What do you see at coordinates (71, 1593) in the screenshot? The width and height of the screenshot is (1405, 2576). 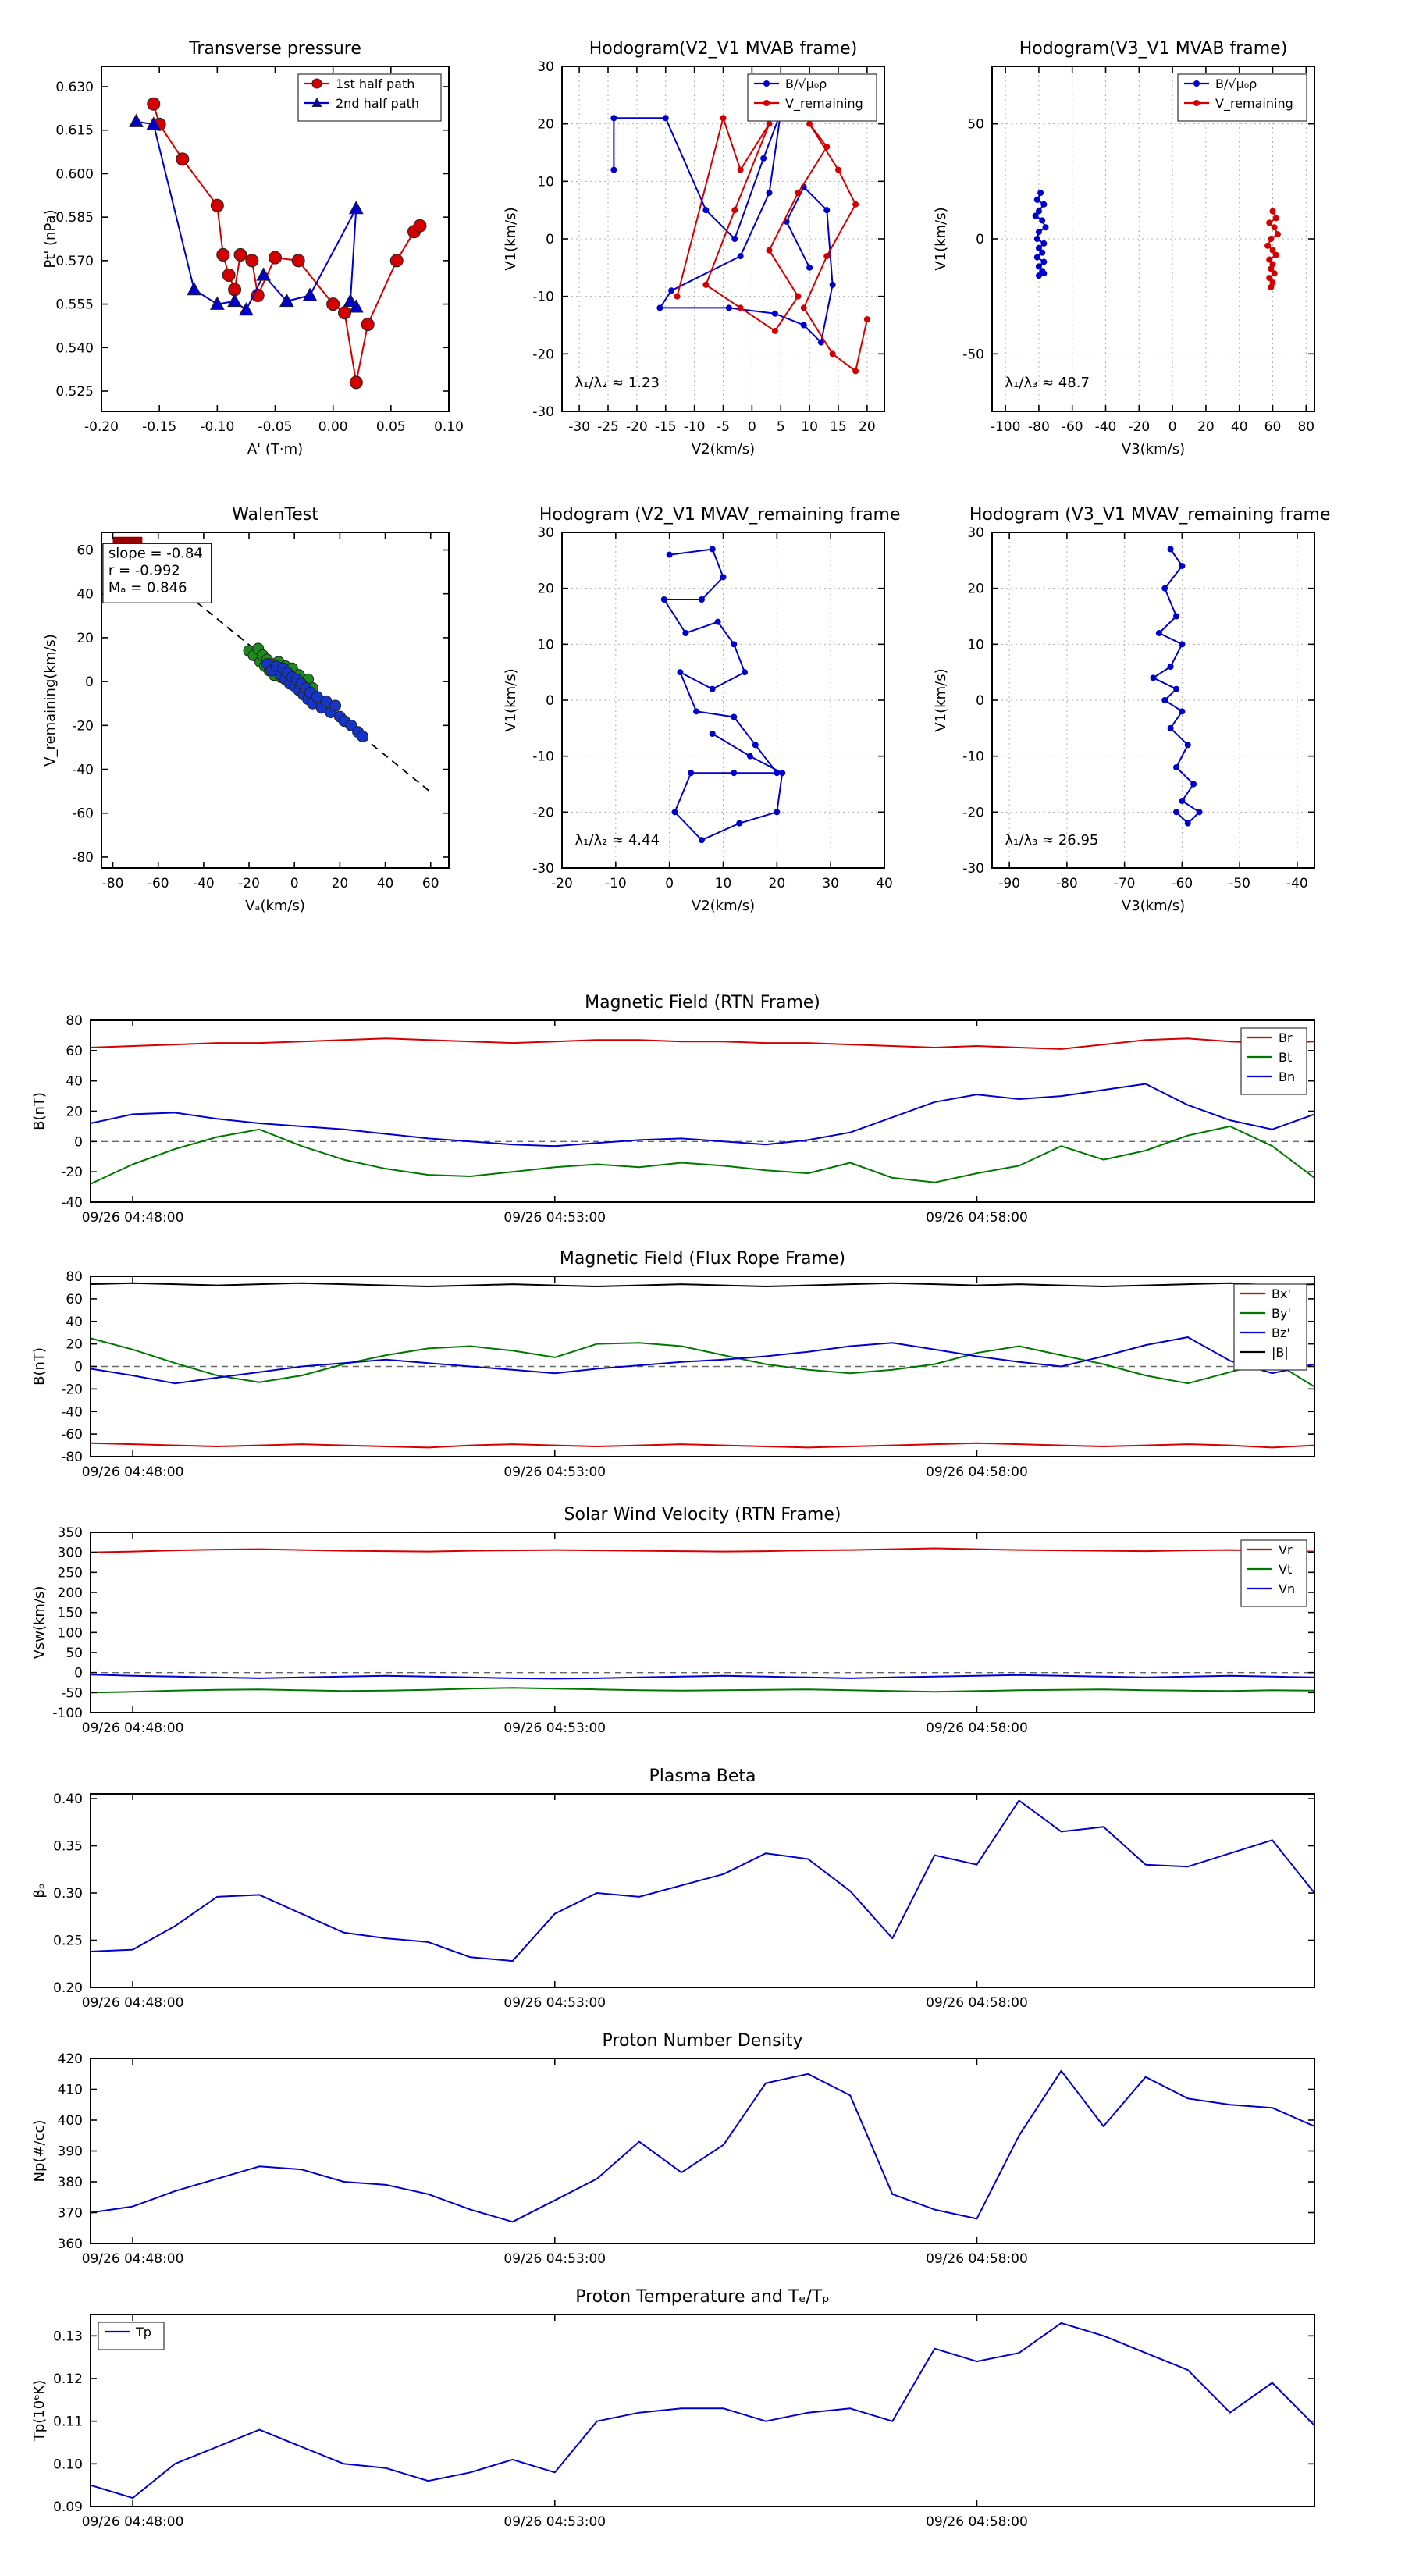 I see `y-tick-label: 200` at bounding box center [71, 1593].